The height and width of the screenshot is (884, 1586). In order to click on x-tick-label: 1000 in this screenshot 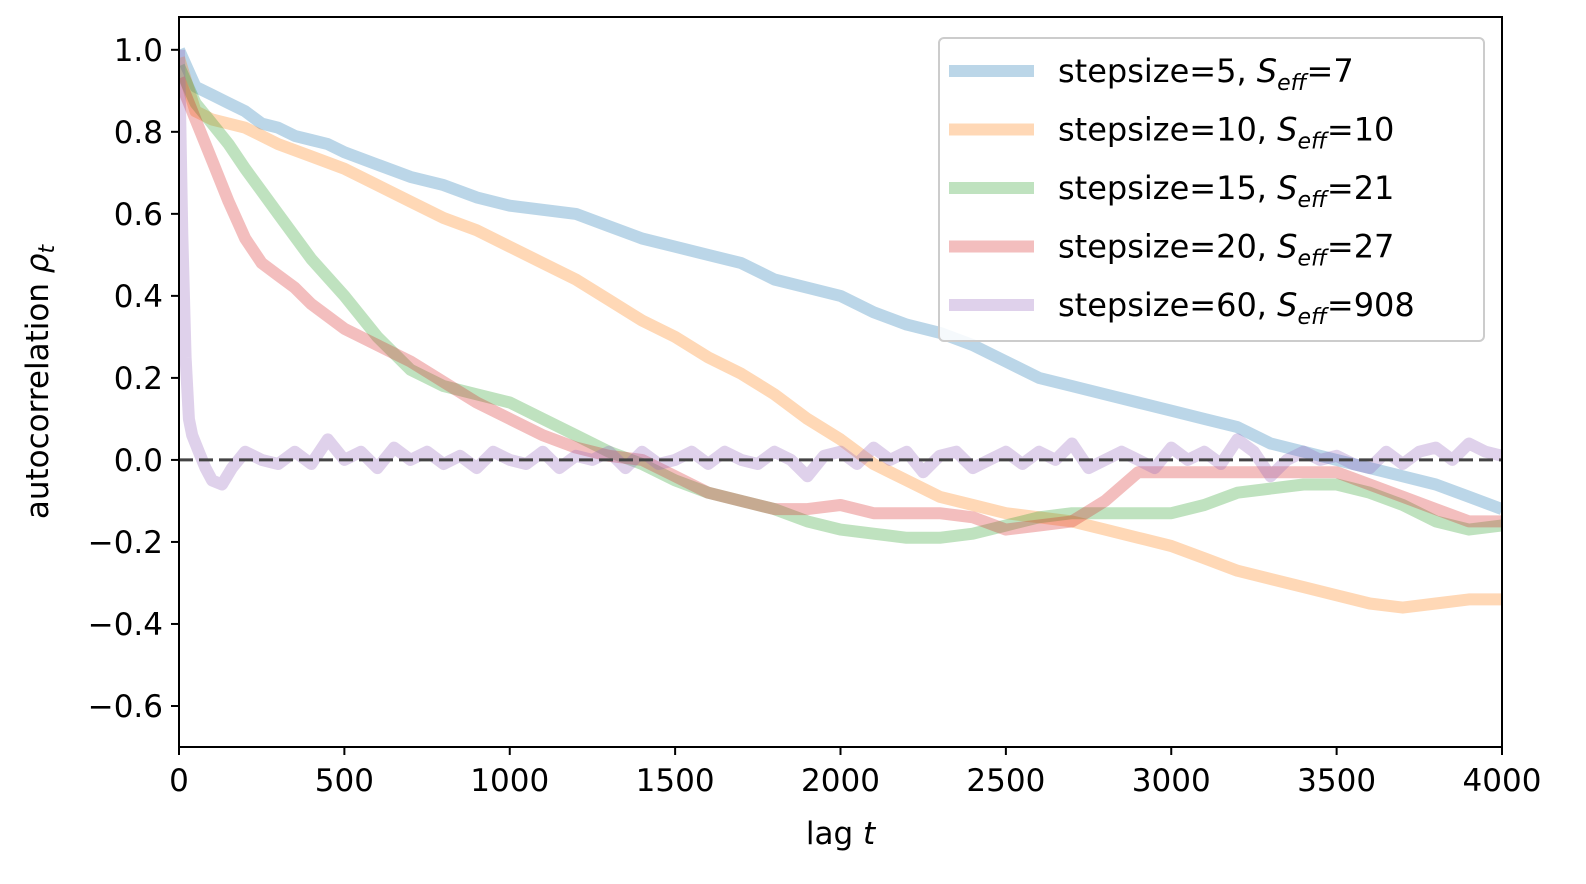, I will do `click(509, 781)`.